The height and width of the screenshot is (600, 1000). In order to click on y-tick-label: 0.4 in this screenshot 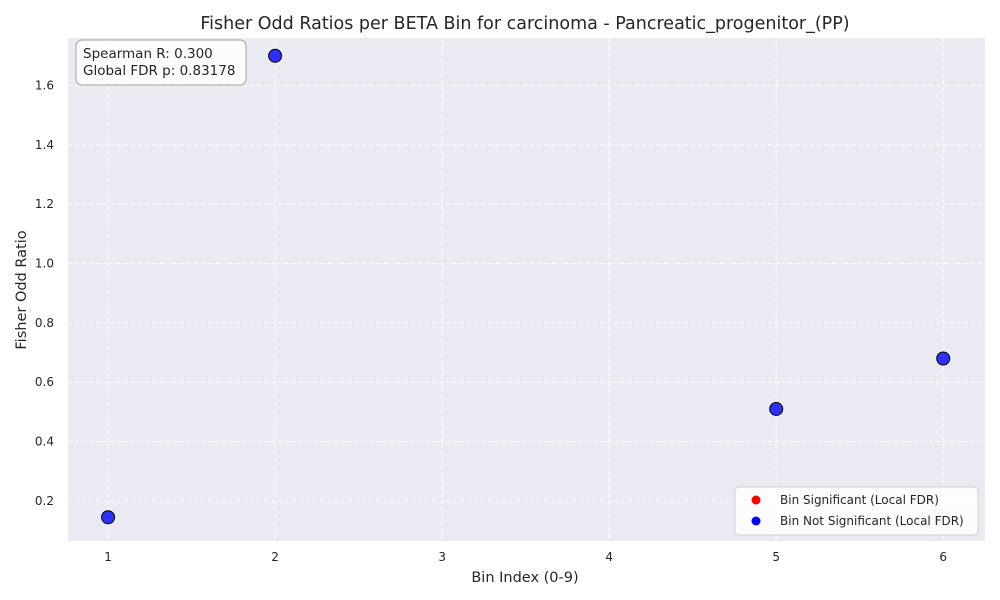, I will do `click(44, 442)`.